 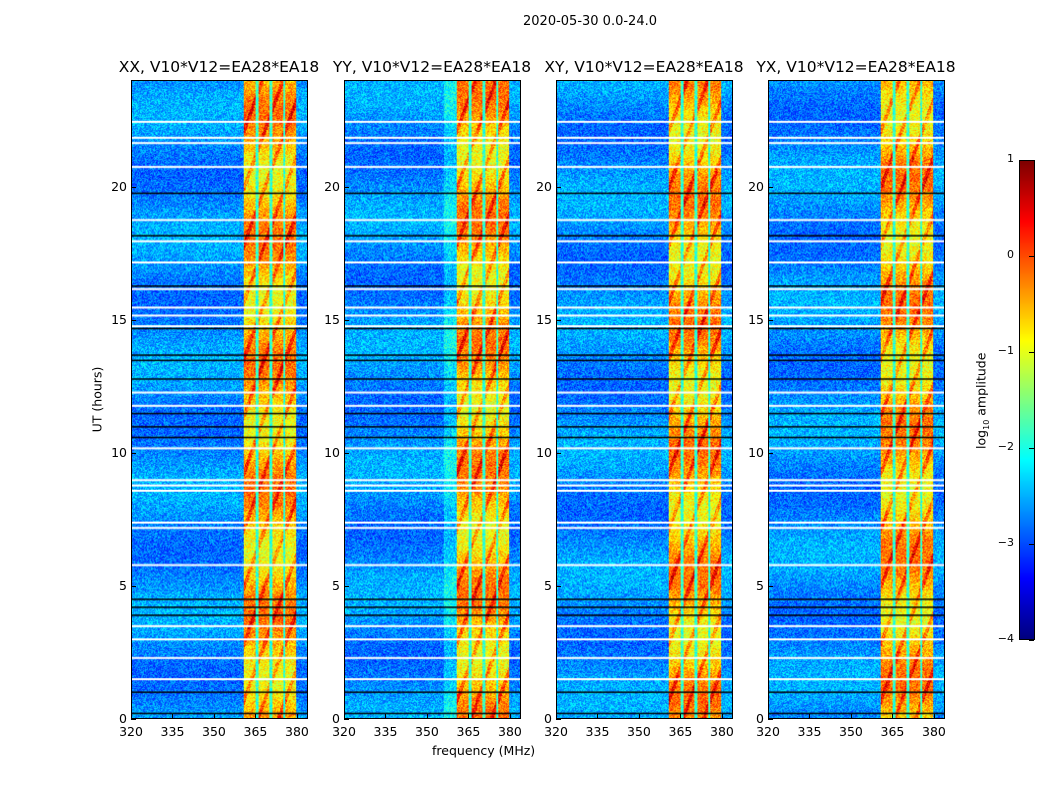 What do you see at coordinates (1005, 350) in the screenshot?
I see `colorbar-tick-label: −1` at bounding box center [1005, 350].